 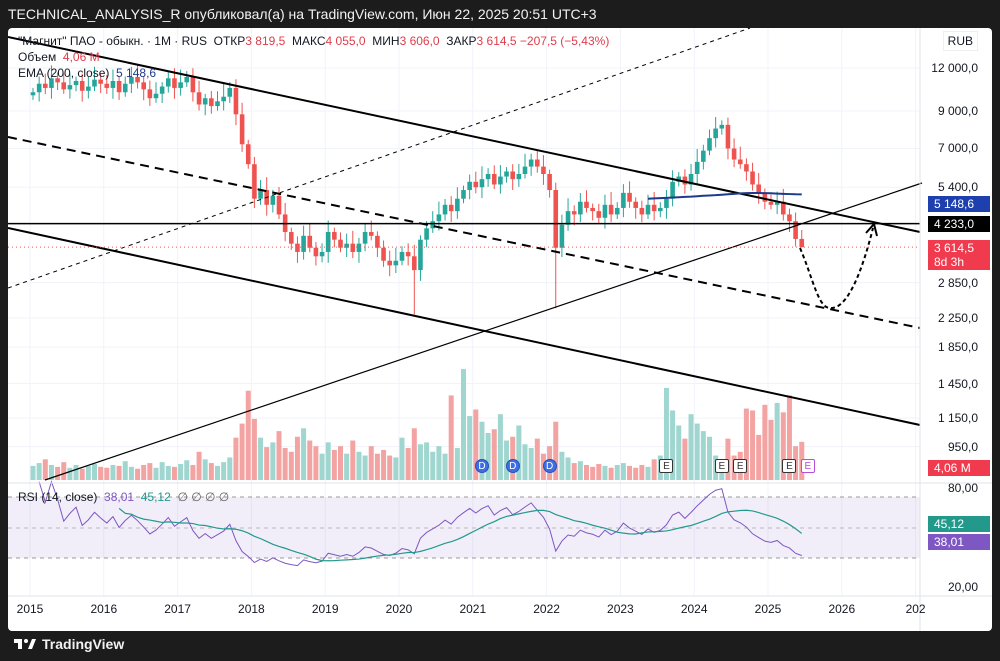 What do you see at coordinates (962, 587) in the screenshot?
I see `rsi-axis-20: 20,00` at bounding box center [962, 587].